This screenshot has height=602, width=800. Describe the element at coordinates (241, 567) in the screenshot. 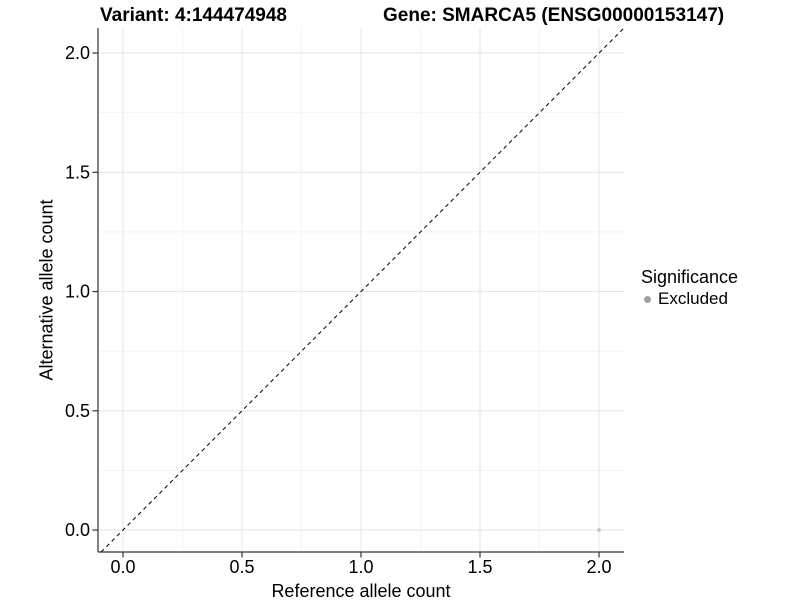

I see `x-tick-label: 0.5` at that location.